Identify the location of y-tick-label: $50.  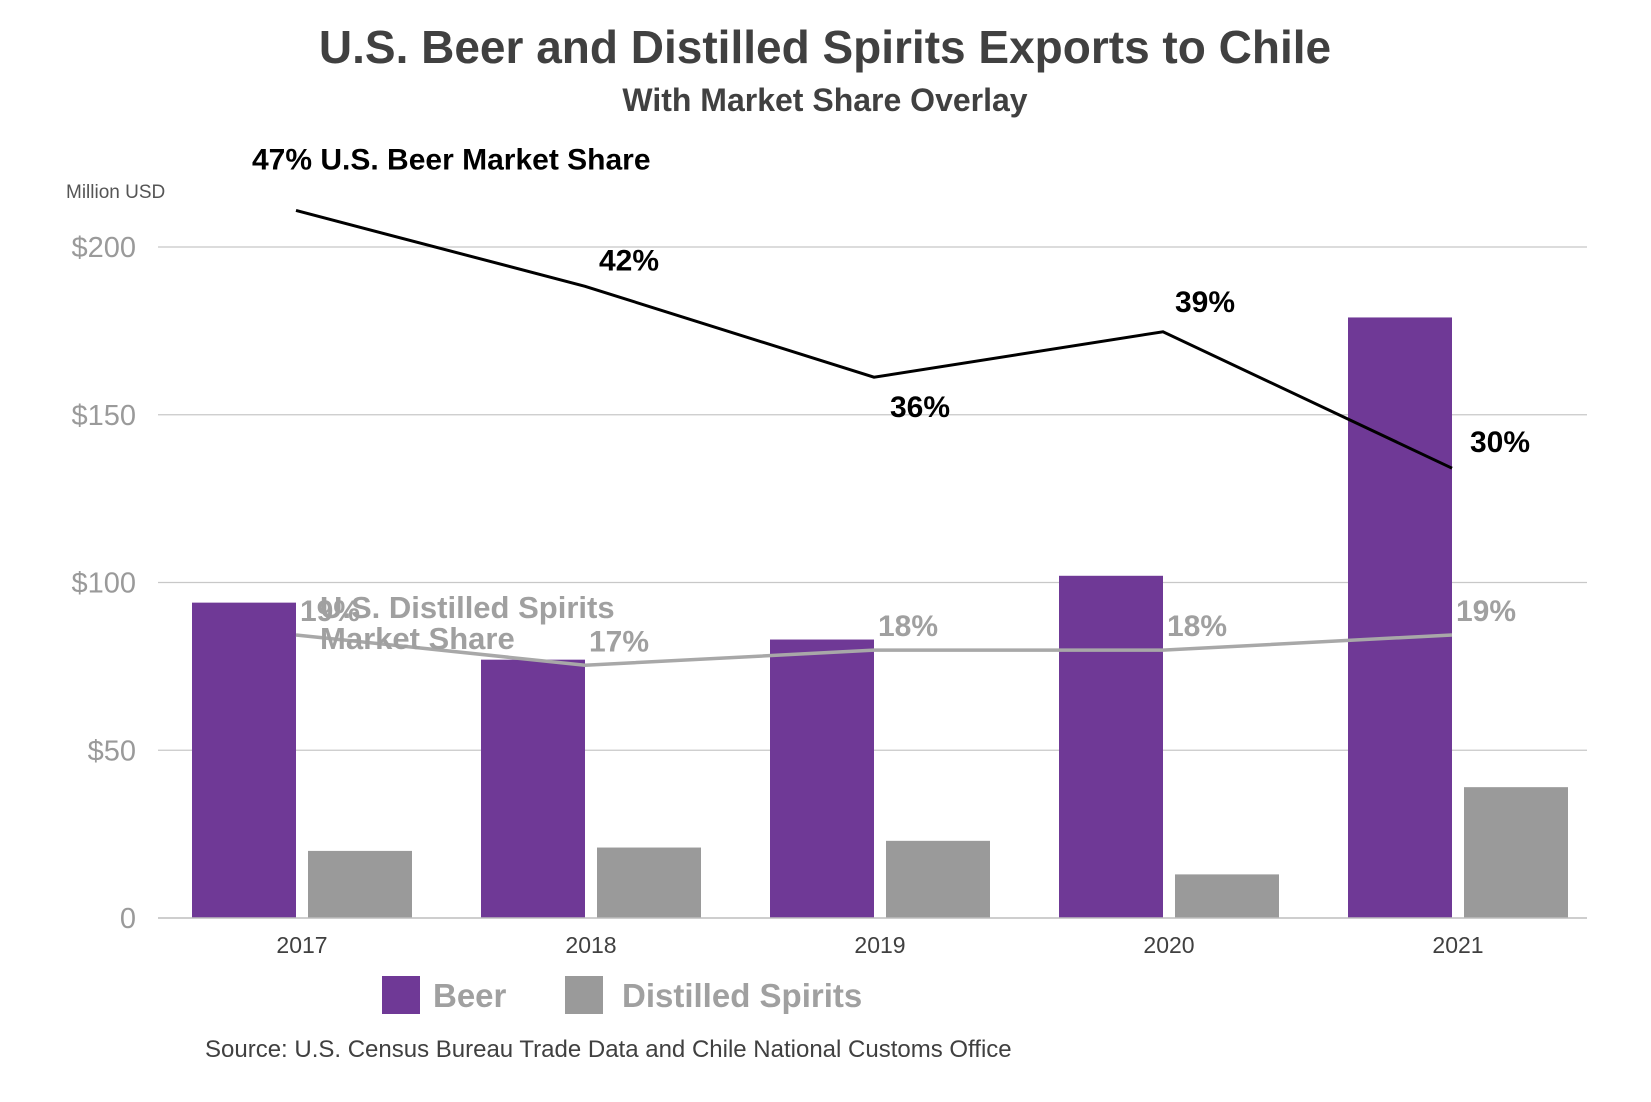
(112, 751).